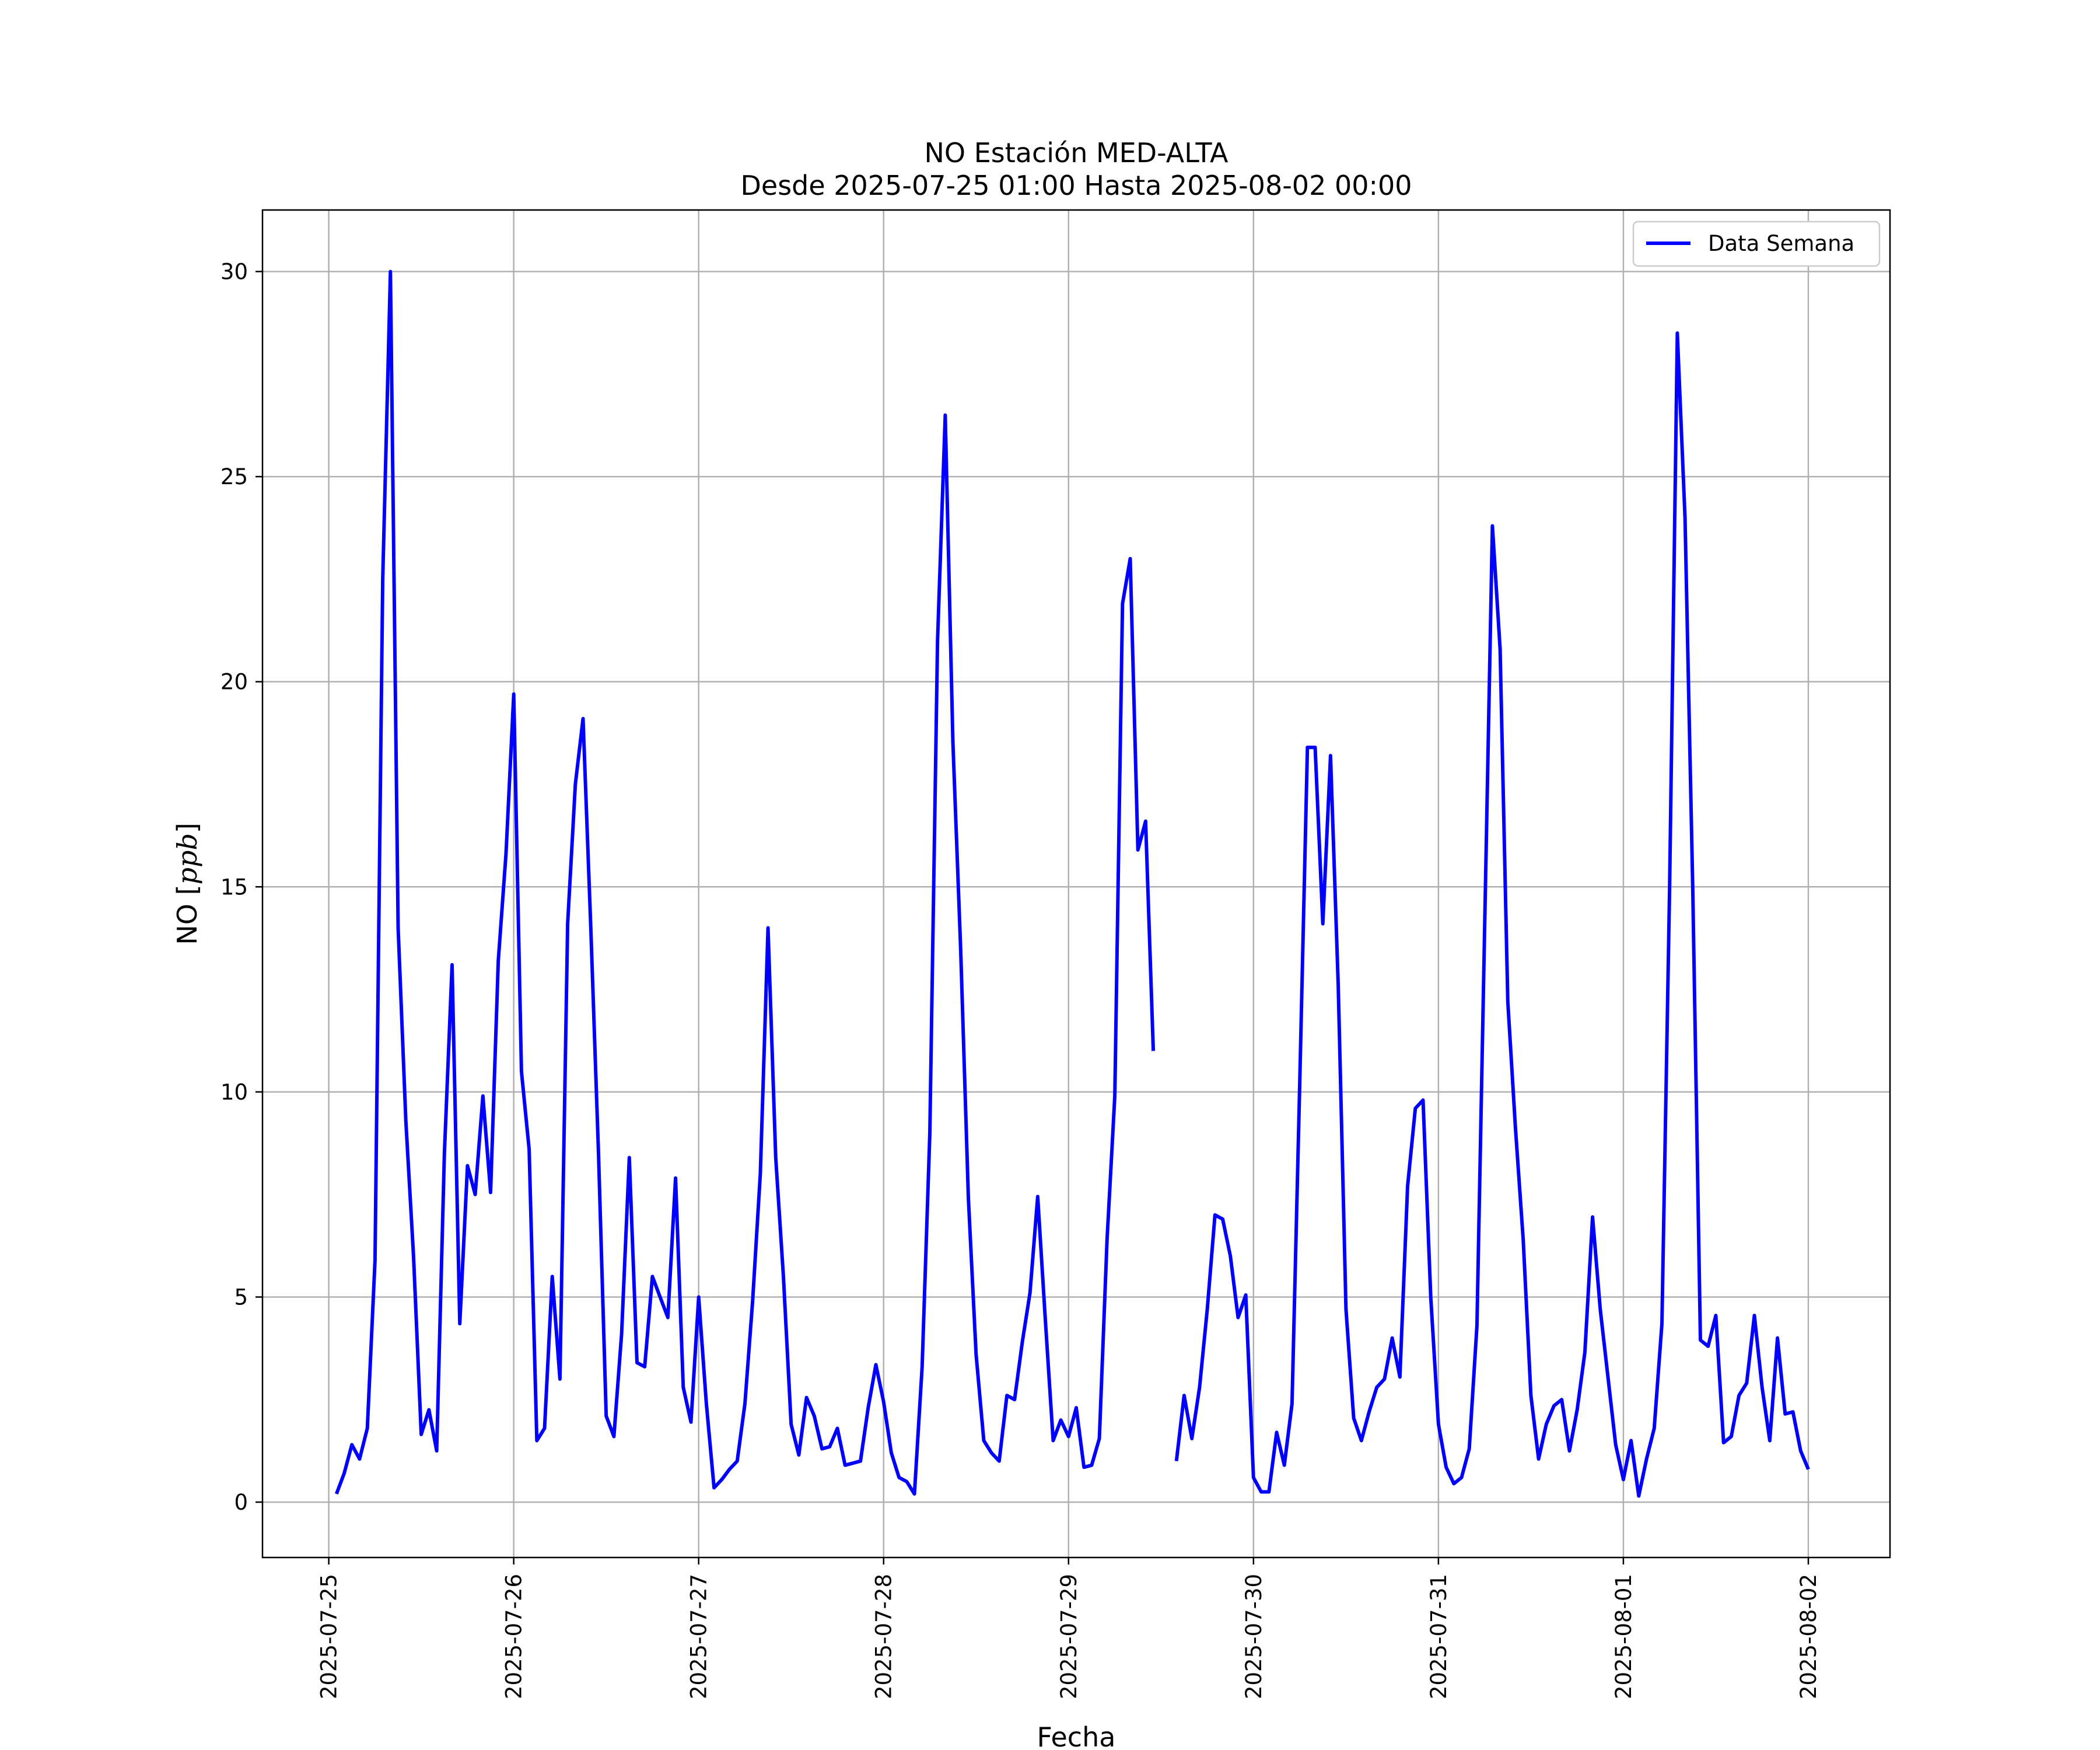 Image resolution: width=2100 pixels, height=1750 pixels. Describe the element at coordinates (1076, 153) in the screenshot. I see `chart-title: NO Estación MED-ALTA` at that location.